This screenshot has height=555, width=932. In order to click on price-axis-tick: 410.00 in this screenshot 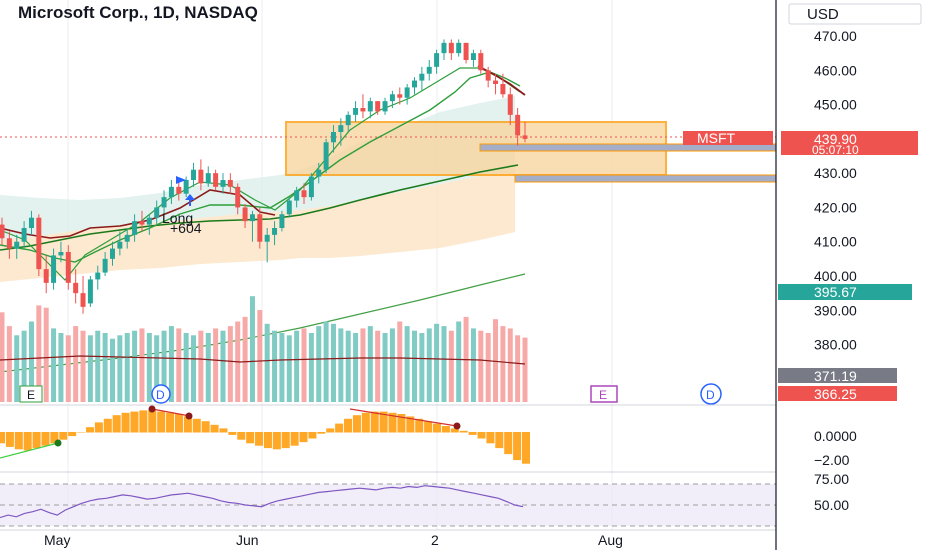, I will do `click(835, 242)`.